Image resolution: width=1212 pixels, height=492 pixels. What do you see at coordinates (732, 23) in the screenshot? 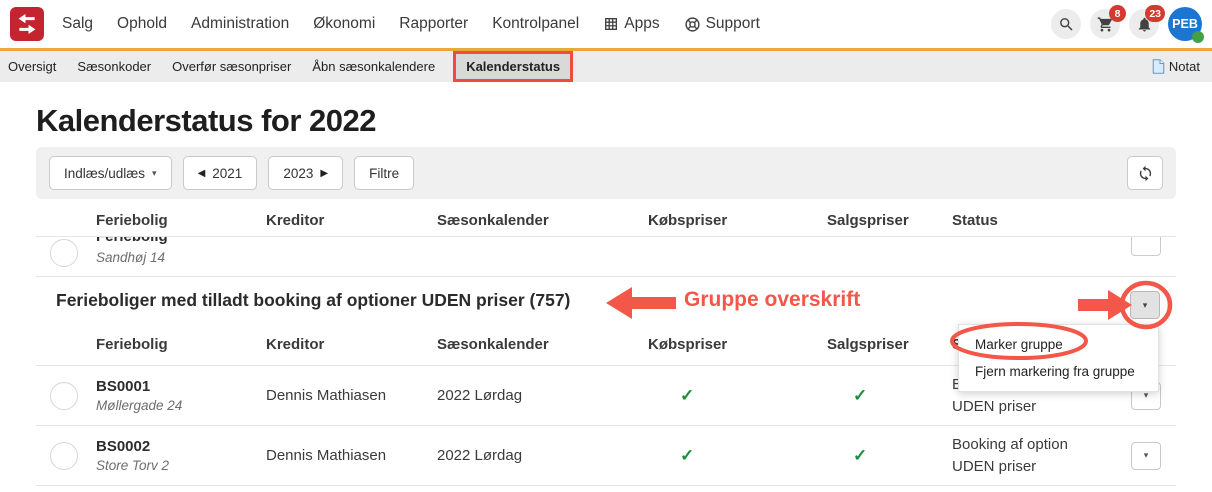
I see `support-label: Support` at bounding box center [732, 23].